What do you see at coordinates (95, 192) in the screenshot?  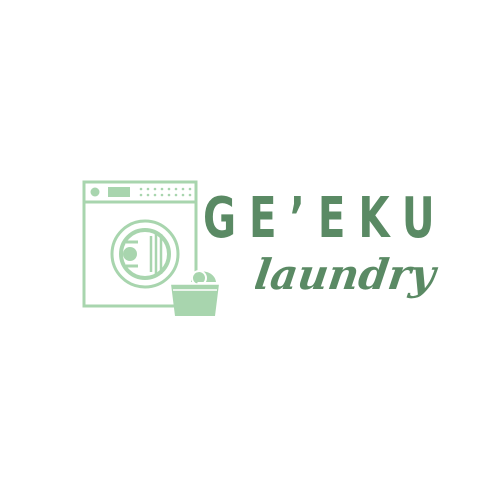 I see `power-button-icon` at bounding box center [95, 192].